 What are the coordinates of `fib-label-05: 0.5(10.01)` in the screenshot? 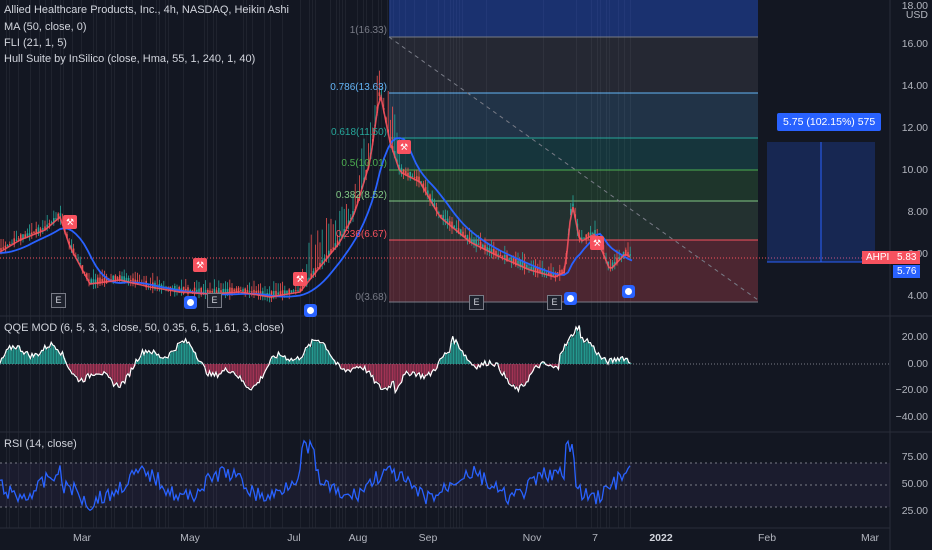 It's located at (364, 163).